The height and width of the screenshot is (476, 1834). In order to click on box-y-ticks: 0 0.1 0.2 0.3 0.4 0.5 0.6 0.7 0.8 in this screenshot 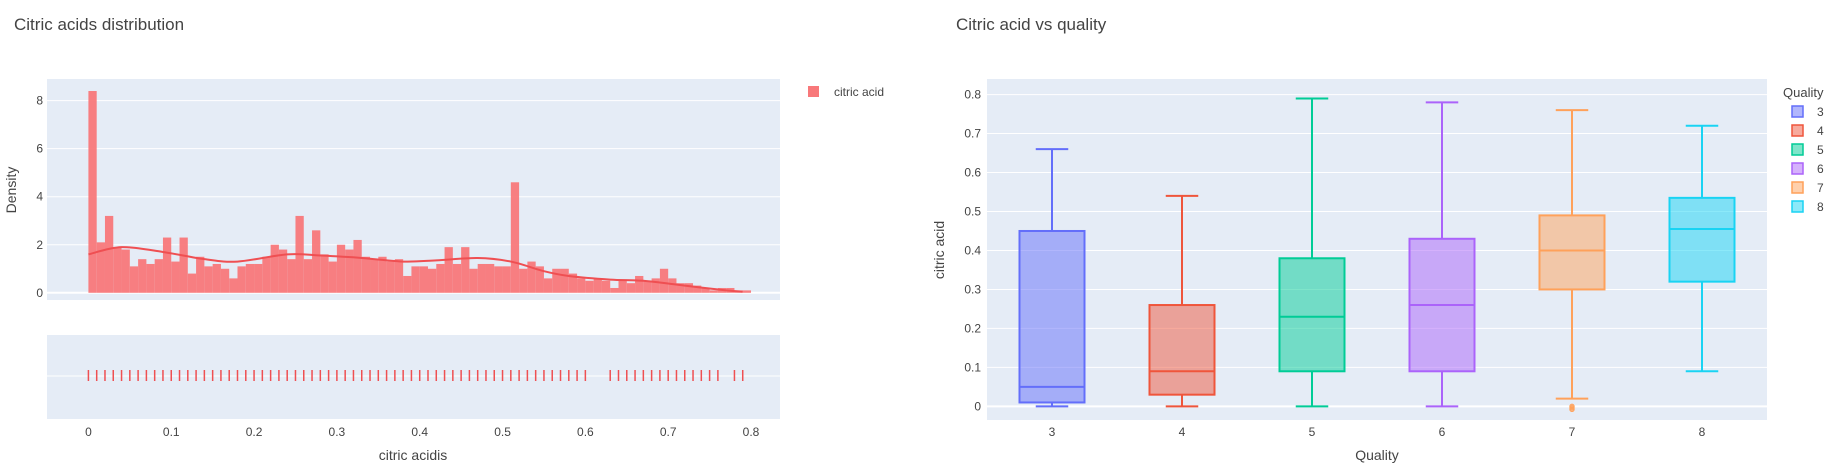, I will do `click(972, 251)`.